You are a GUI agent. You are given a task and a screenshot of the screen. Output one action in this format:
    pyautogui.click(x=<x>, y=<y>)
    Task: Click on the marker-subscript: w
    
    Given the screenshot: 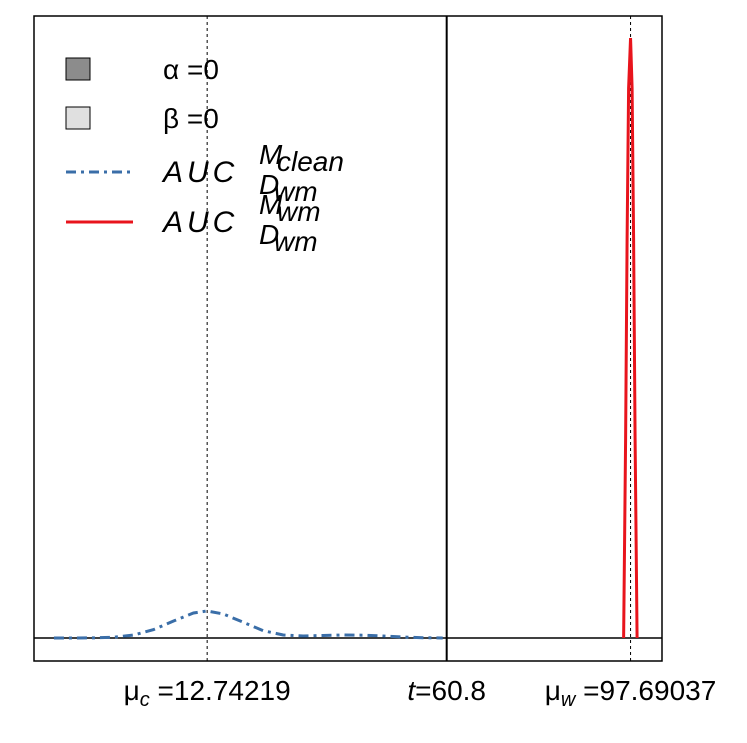 What is the action you would take?
    pyautogui.click(x=569, y=700)
    